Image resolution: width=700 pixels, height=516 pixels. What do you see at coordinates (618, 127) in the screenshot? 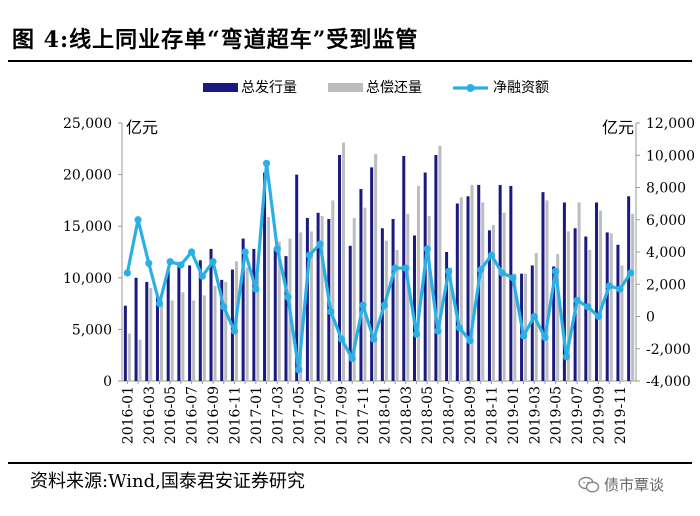
I see `right-axis-unit: 亿元` at bounding box center [618, 127].